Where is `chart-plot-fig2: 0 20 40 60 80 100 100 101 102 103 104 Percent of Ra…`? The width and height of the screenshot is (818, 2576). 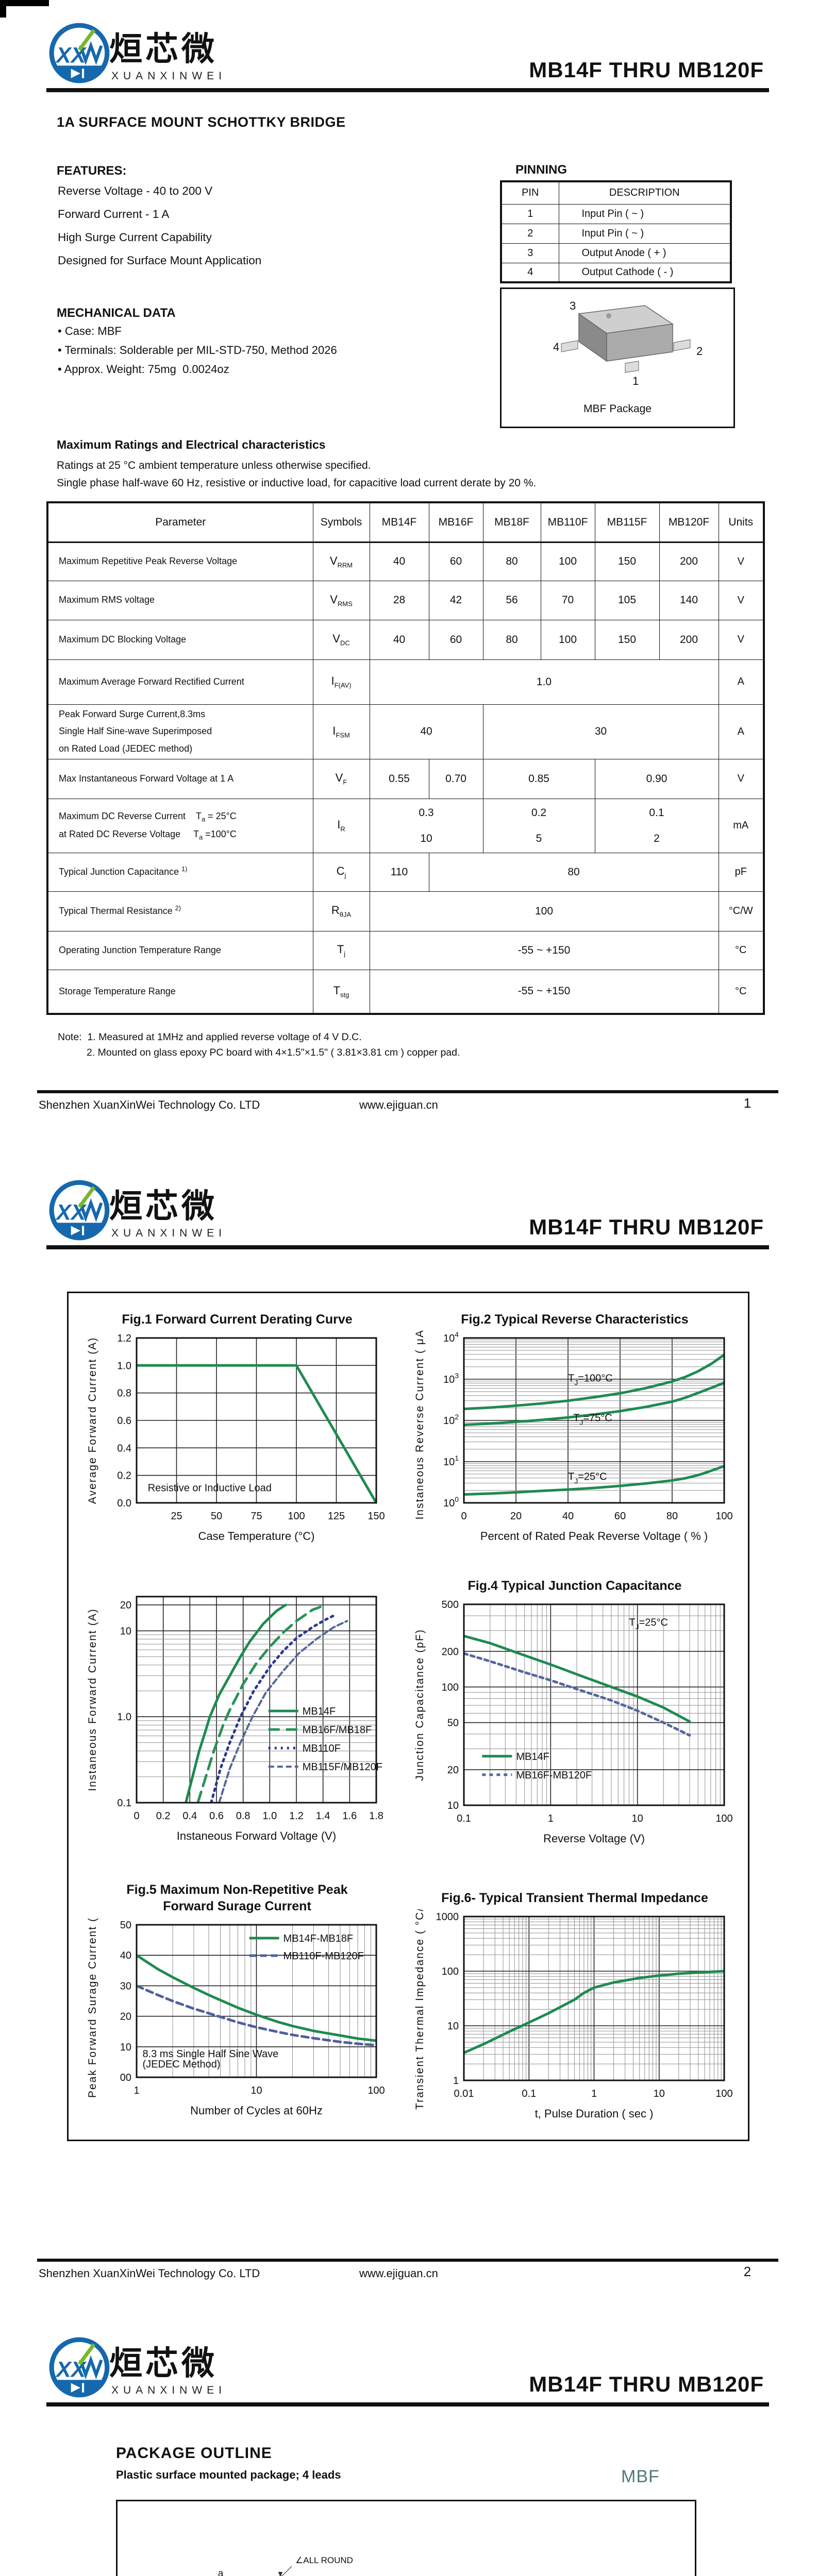
chart-plot-fig2: 0 20 40 60 80 100 100 101 102 103 104 Percent of Ra… is located at coordinates (573, 1432).